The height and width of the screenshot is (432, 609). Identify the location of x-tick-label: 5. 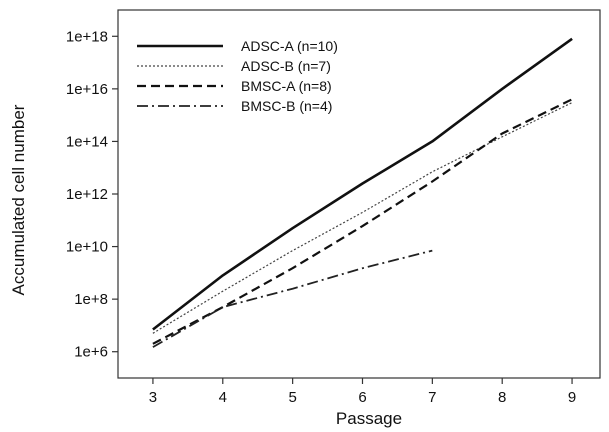
(292, 397).